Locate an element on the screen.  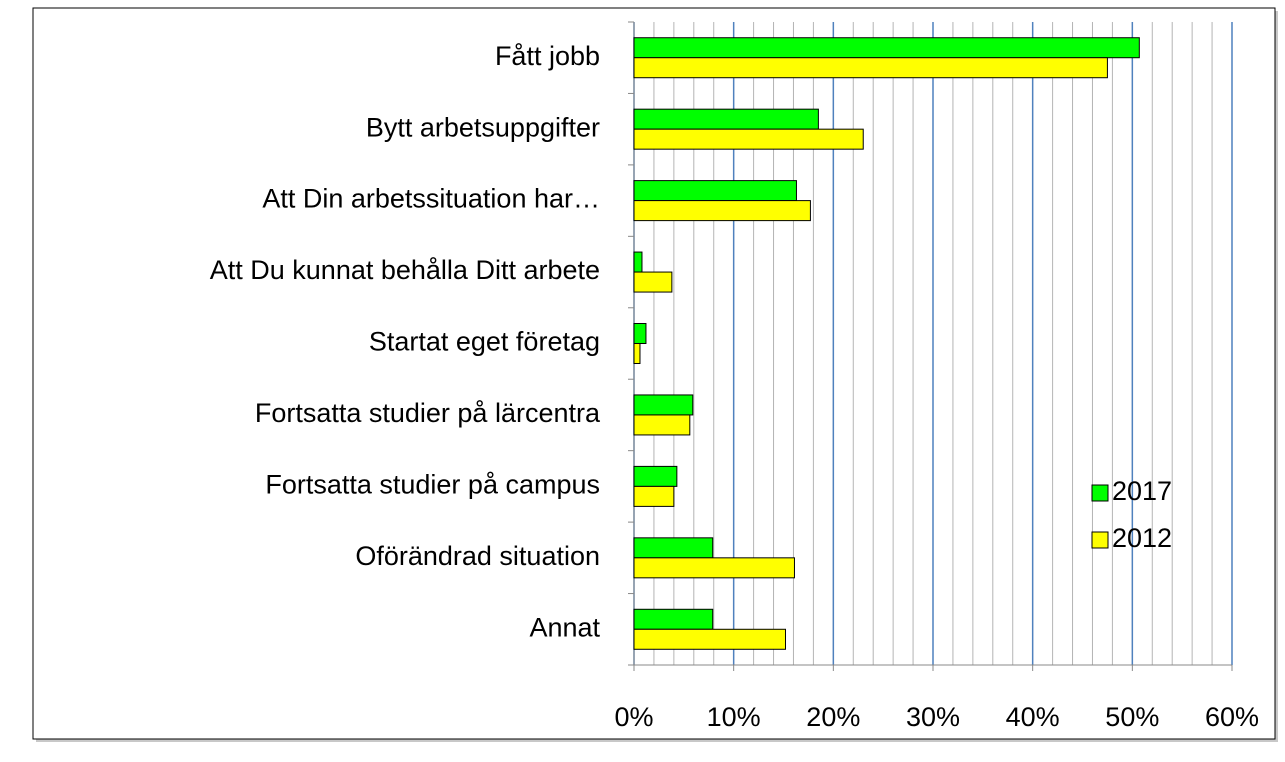
x-tick-label: 20% is located at coordinates (833, 717).